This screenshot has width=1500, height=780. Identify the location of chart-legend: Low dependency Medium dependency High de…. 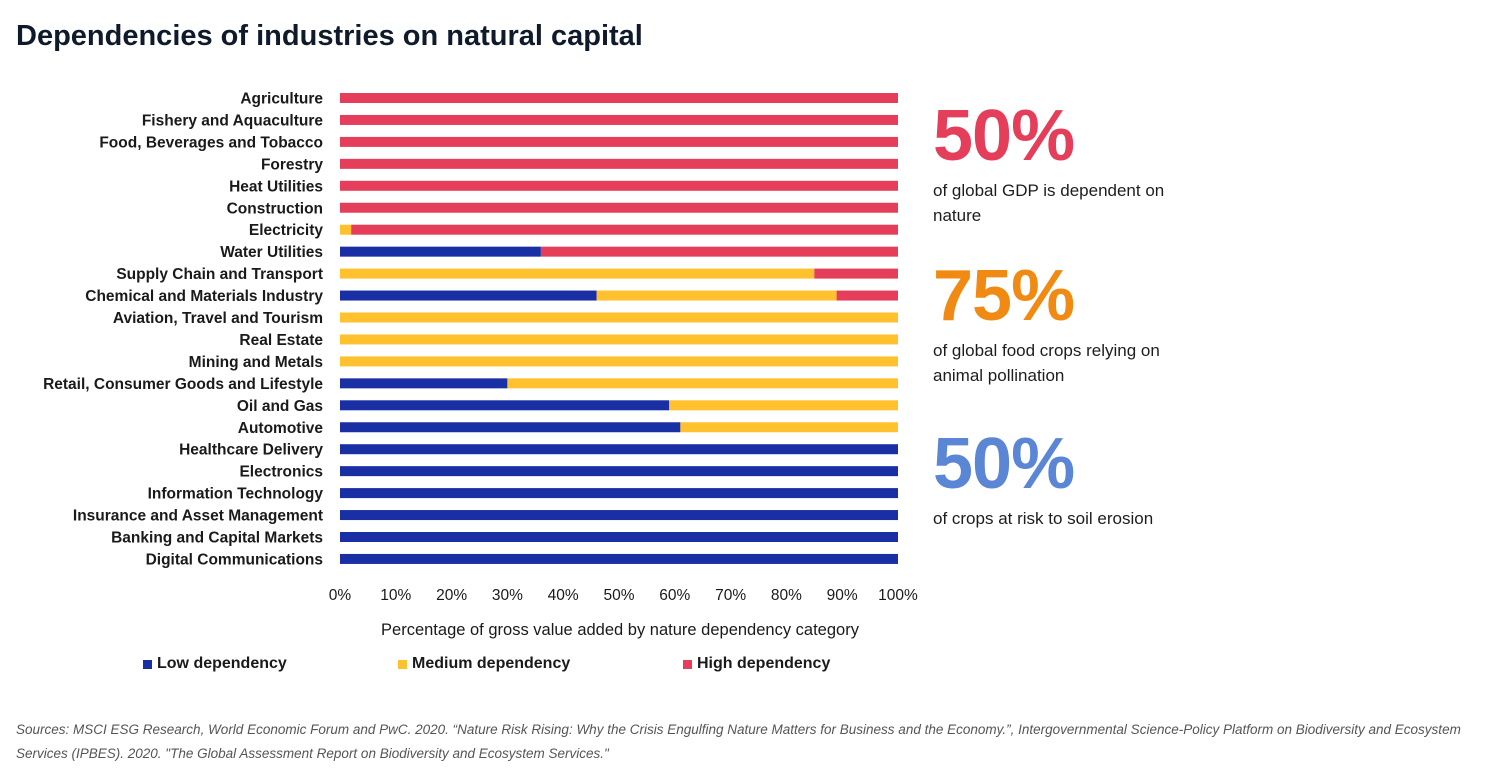
(500, 667).